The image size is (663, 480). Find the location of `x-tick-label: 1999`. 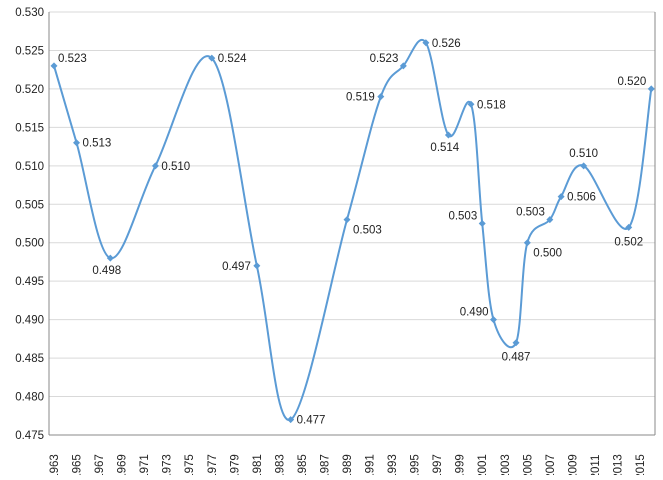

x-tick-label: 1999 is located at coordinates (461, 464).